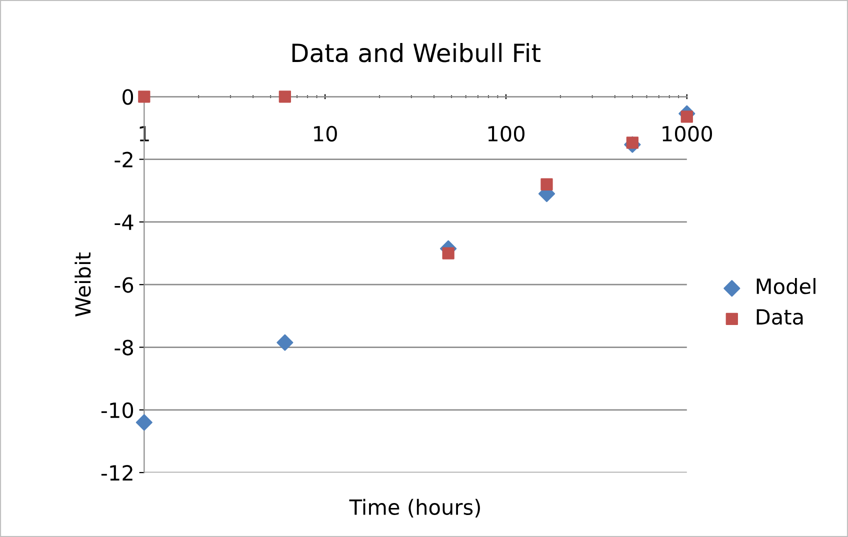 This screenshot has height=537, width=848. I want to click on legend-label: Data, so click(779, 317).